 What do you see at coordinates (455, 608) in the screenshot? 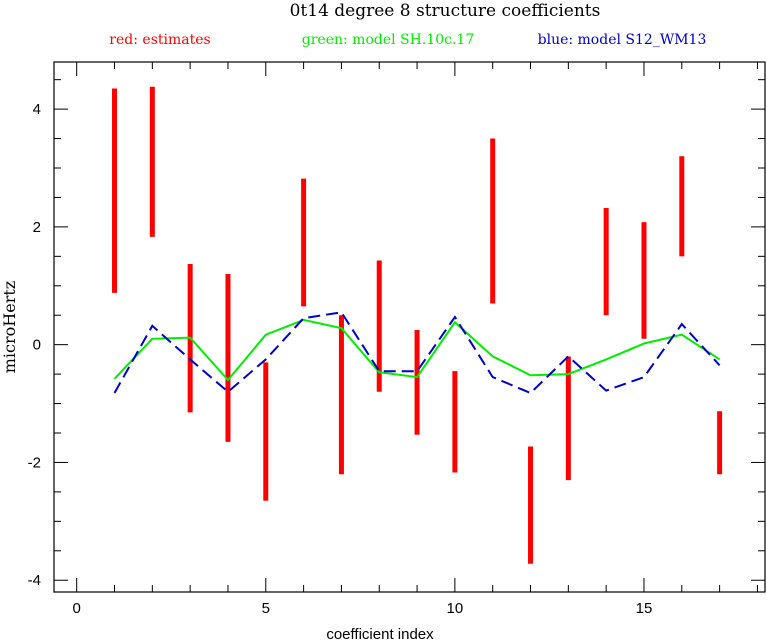
I see `x-tick-label: 10` at bounding box center [455, 608].